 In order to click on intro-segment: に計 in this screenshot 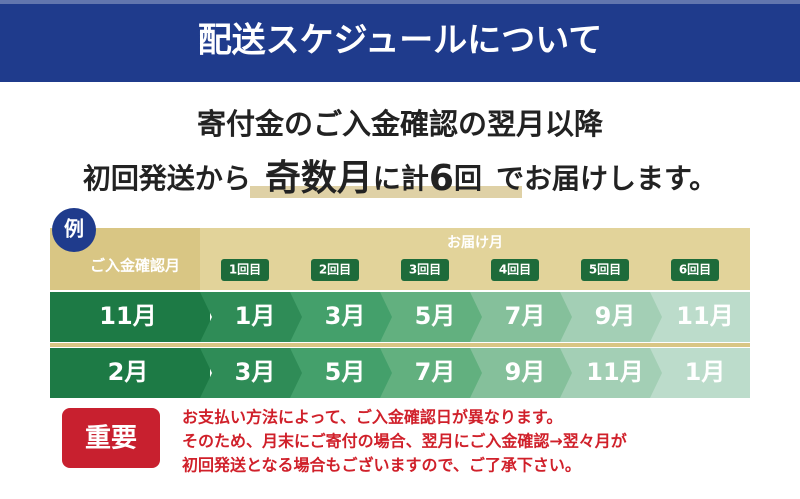, I will do `click(401, 178)`.